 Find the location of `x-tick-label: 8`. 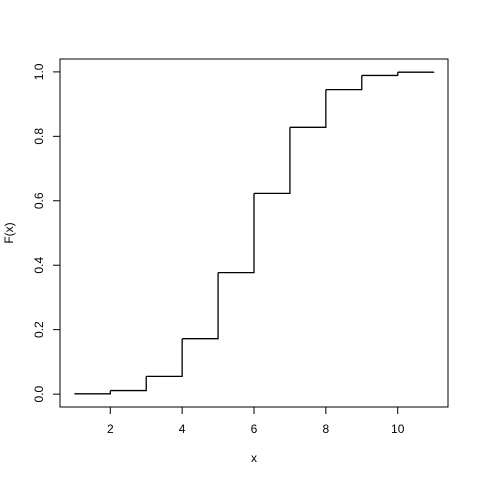

x-tick-label: 8 is located at coordinates (326, 429).